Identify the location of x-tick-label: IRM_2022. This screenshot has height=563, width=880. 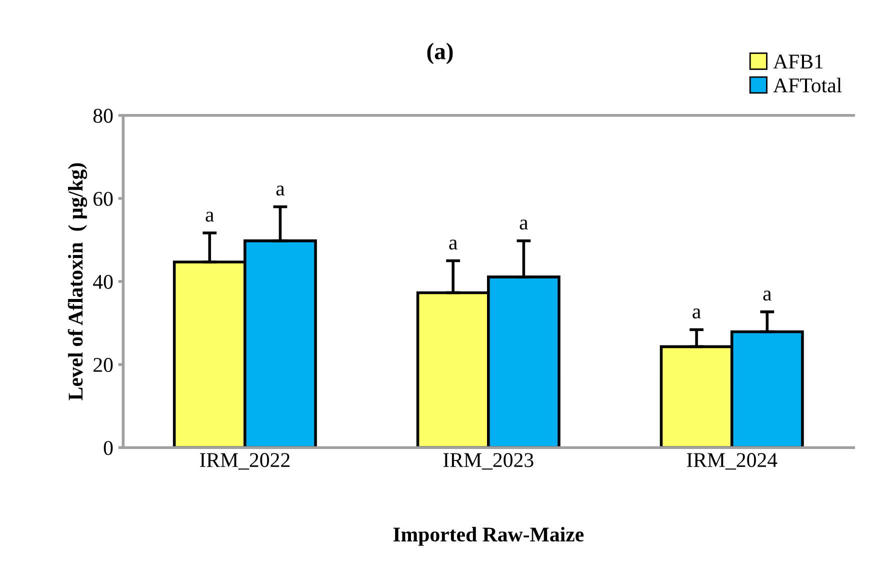
(245, 461).